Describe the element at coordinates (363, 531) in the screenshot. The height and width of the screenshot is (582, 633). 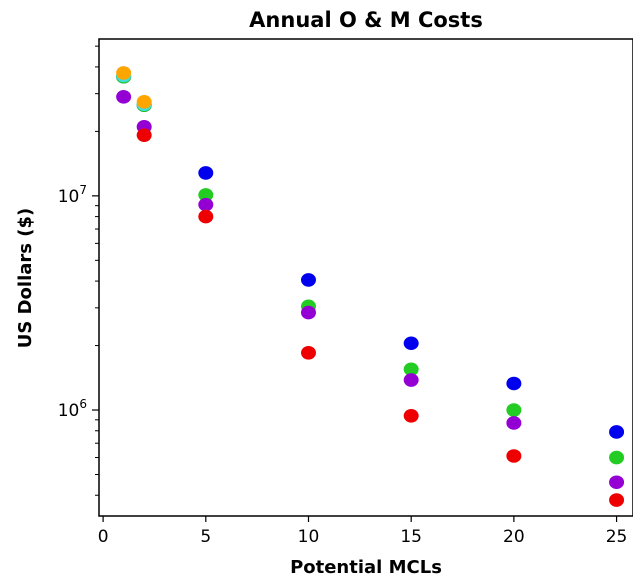
I see `x-axis-ticks: 0 5 10 15 20 25` at that location.